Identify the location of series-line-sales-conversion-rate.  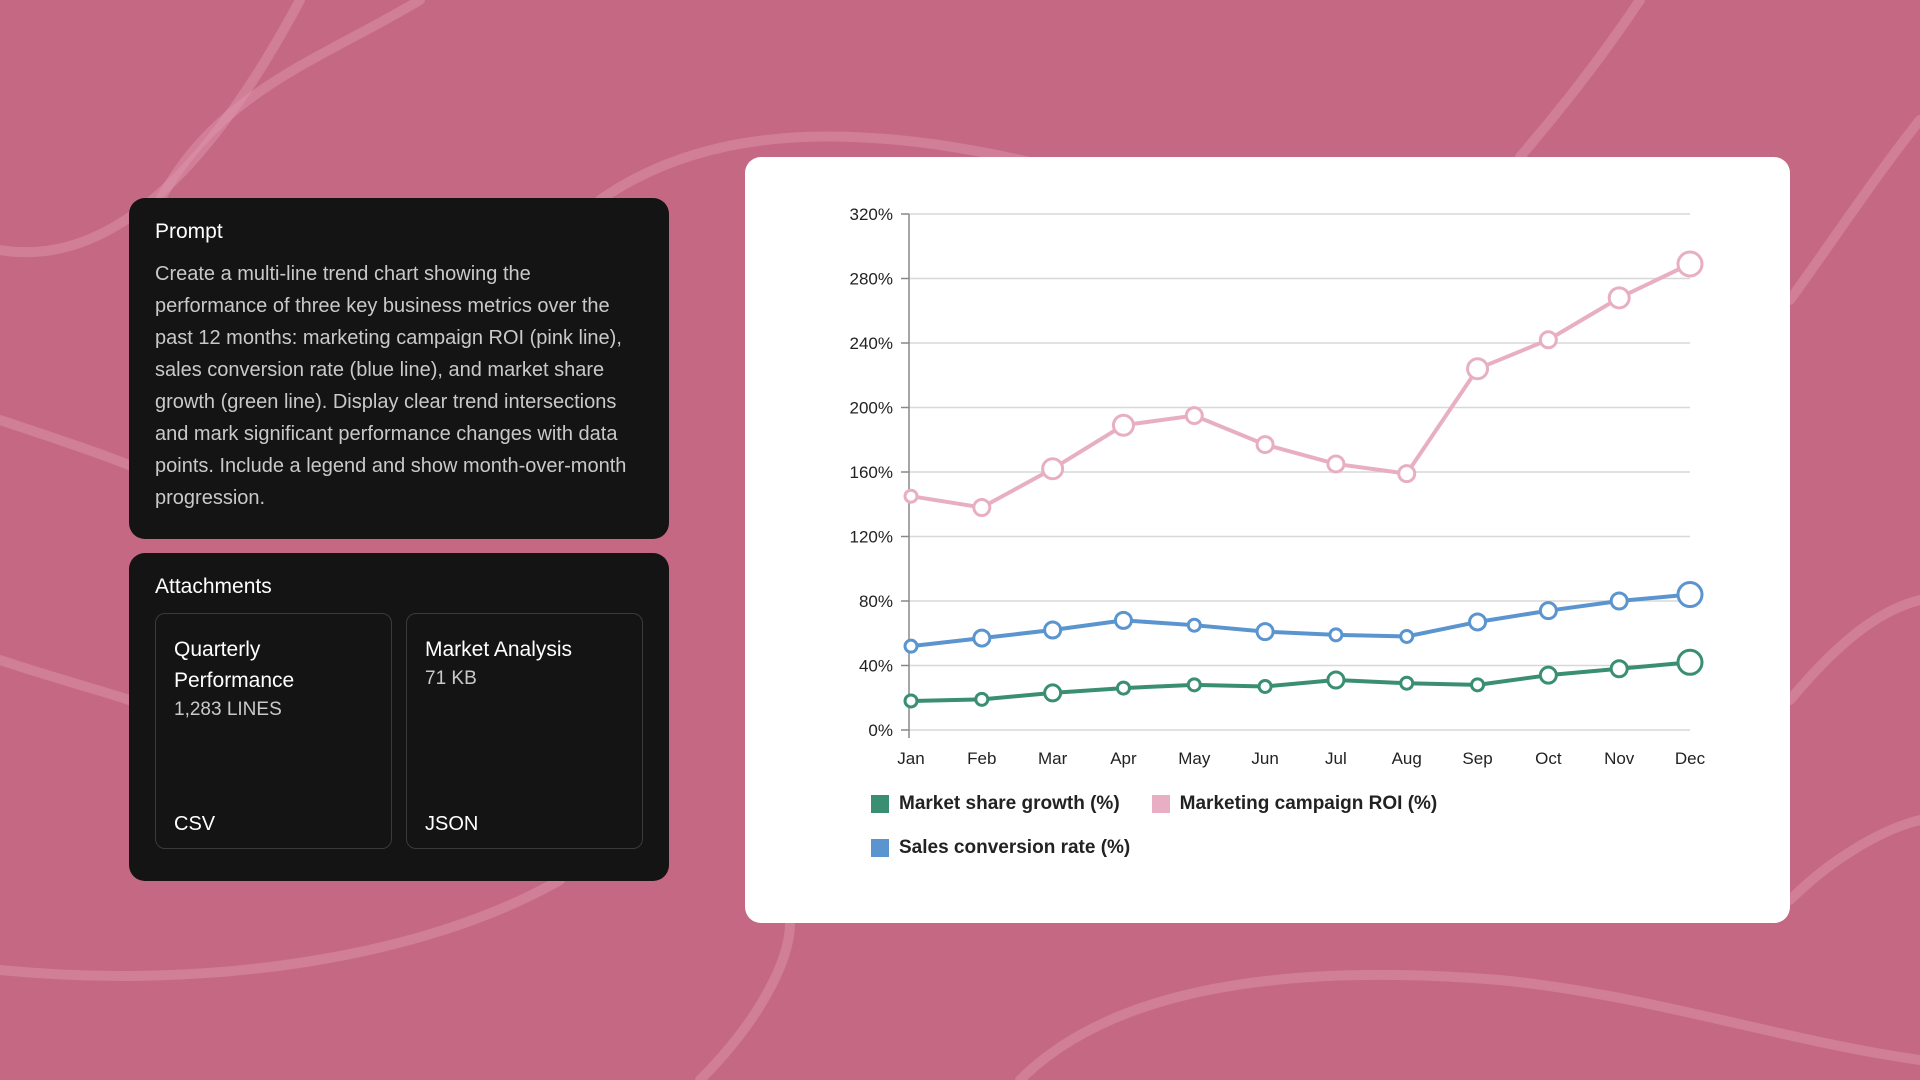
(1300, 620).